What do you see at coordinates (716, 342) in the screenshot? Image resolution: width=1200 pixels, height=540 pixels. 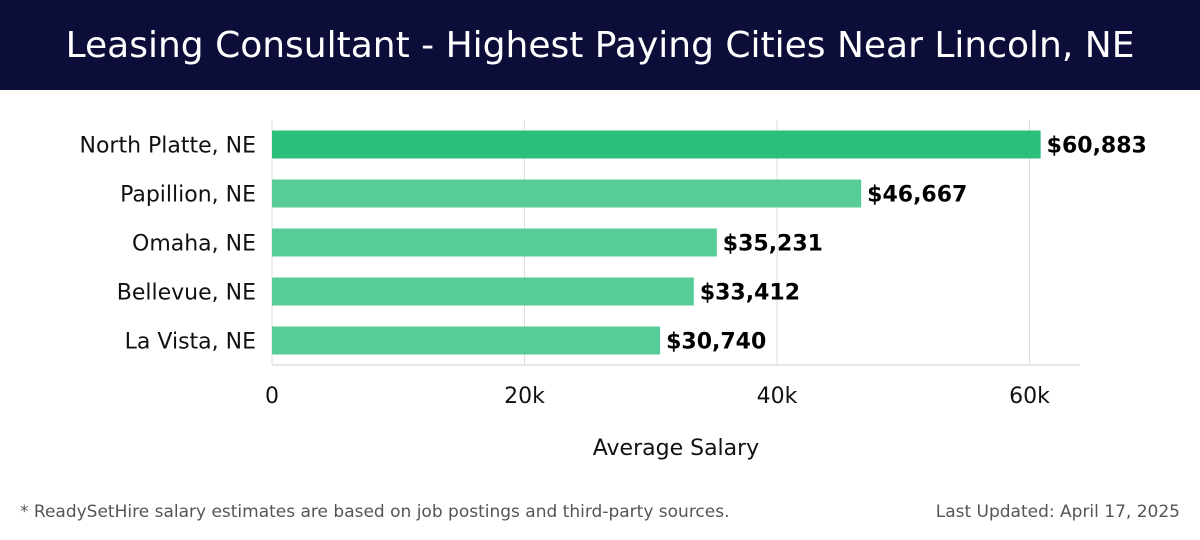 I see `value-label-4: $30,740` at bounding box center [716, 342].